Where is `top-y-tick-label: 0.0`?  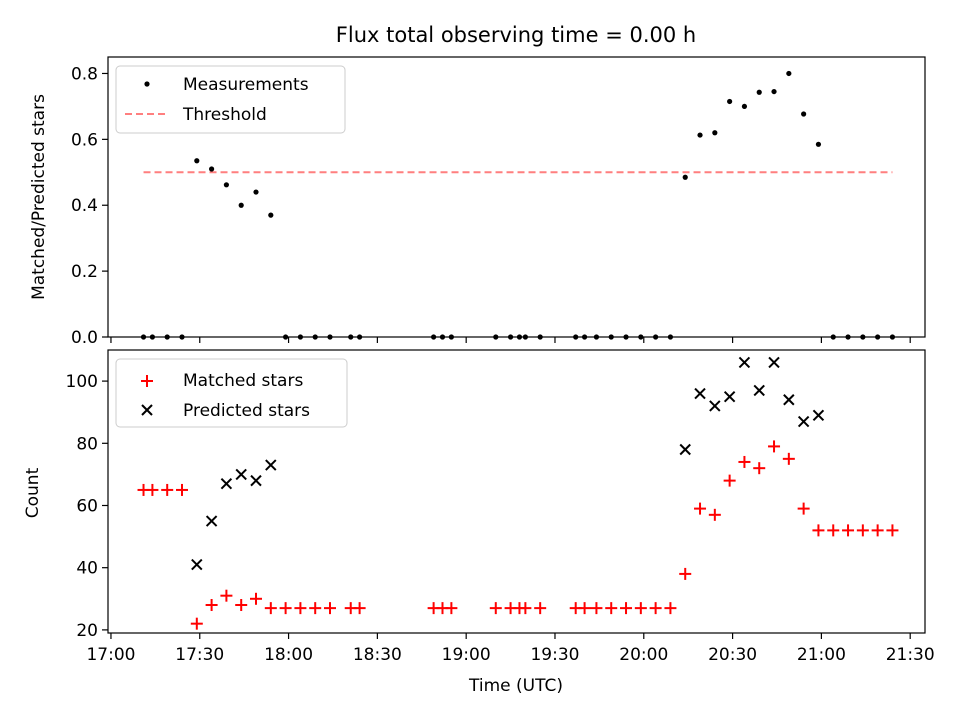
top-y-tick-label: 0.0 is located at coordinates (84, 338).